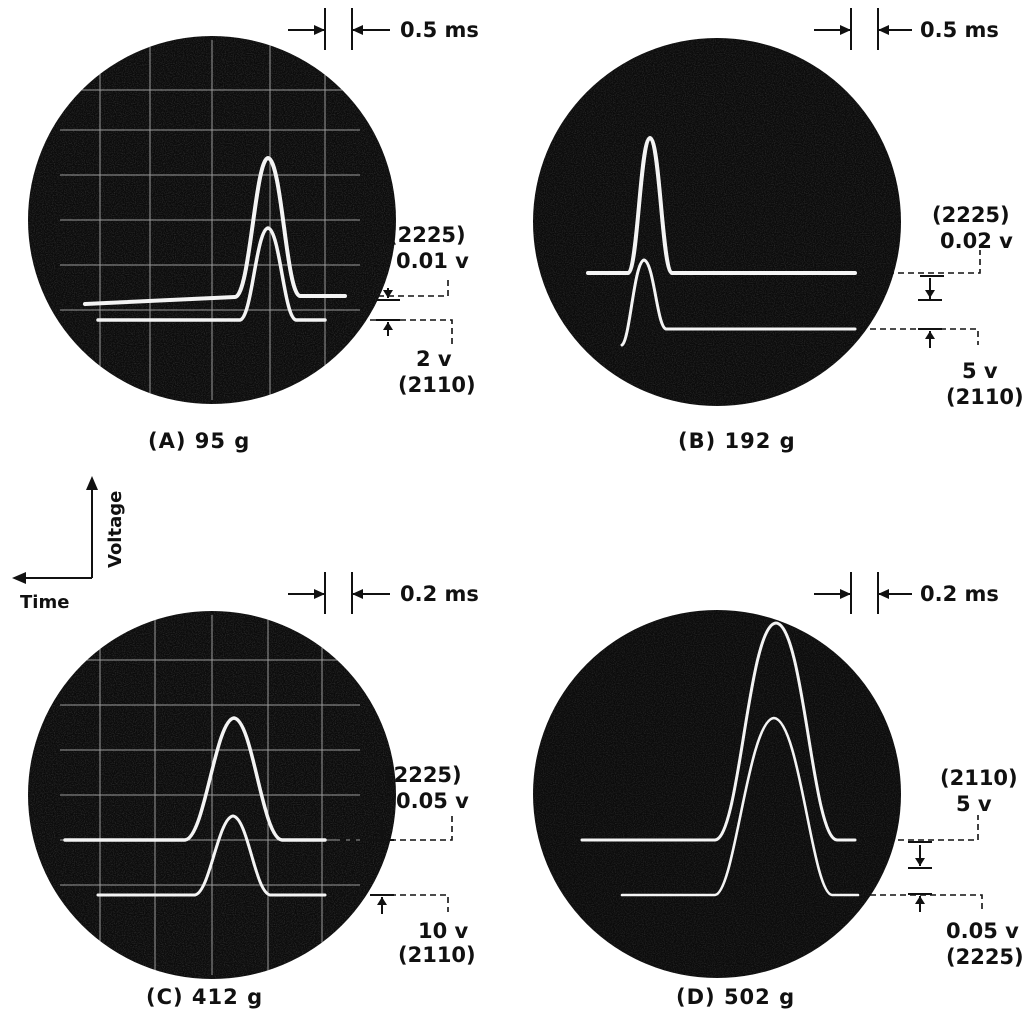  What do you see at coordinates (434, 359) in the screenshot?
I see `lower-volt-label-a: 2 v` at bounding box center [434, 359].